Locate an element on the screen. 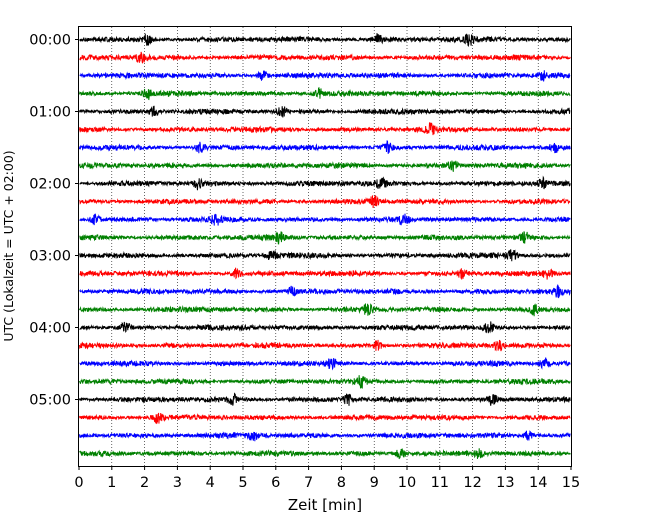 The image size is (650, 520). y-tick-label-3: 03:00 is located at coordinates (50, 257).